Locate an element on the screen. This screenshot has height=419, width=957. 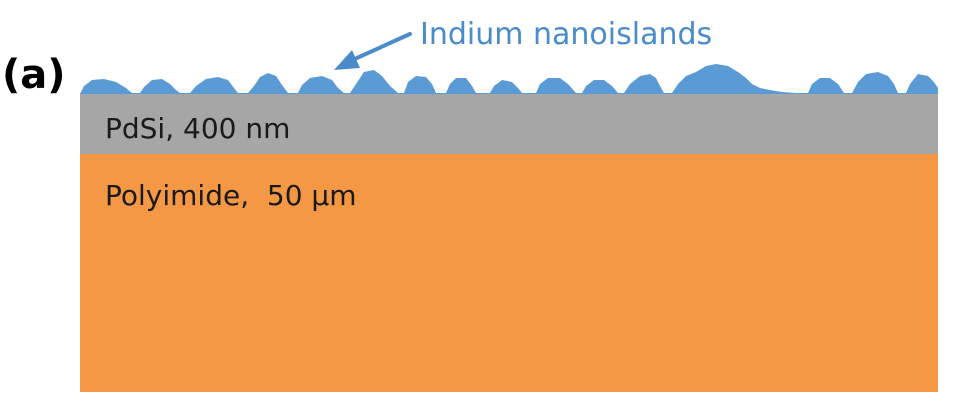
pdsi-layer-label: PdSi, 400 nm is located at coordinates (197, 128).